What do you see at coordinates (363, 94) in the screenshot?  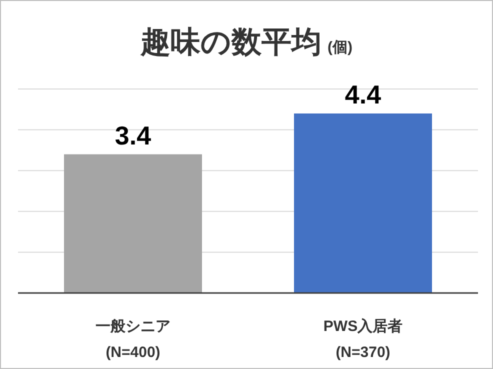 I see `data-label: 4.4` at bounding box center [363, 94].